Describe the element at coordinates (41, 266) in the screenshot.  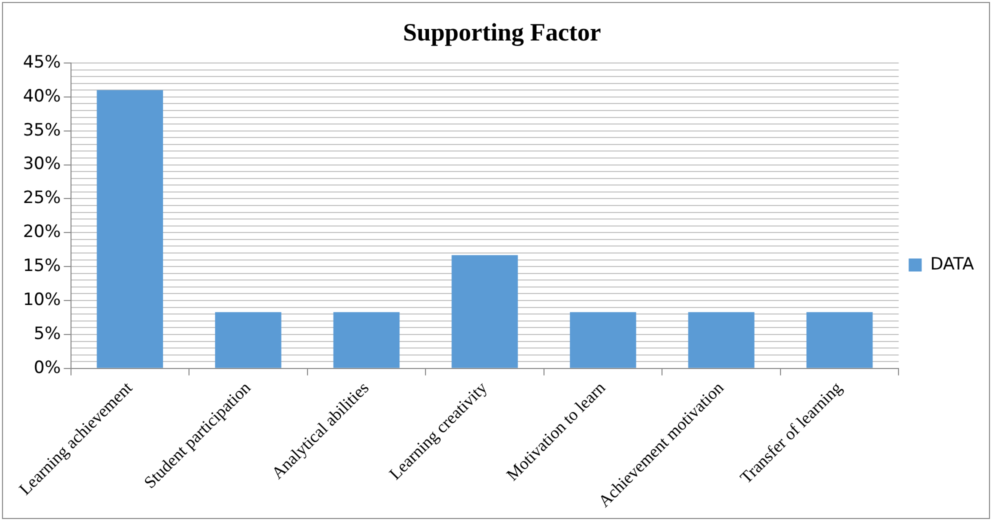
I see `y-tick-label: 15%` at that location.